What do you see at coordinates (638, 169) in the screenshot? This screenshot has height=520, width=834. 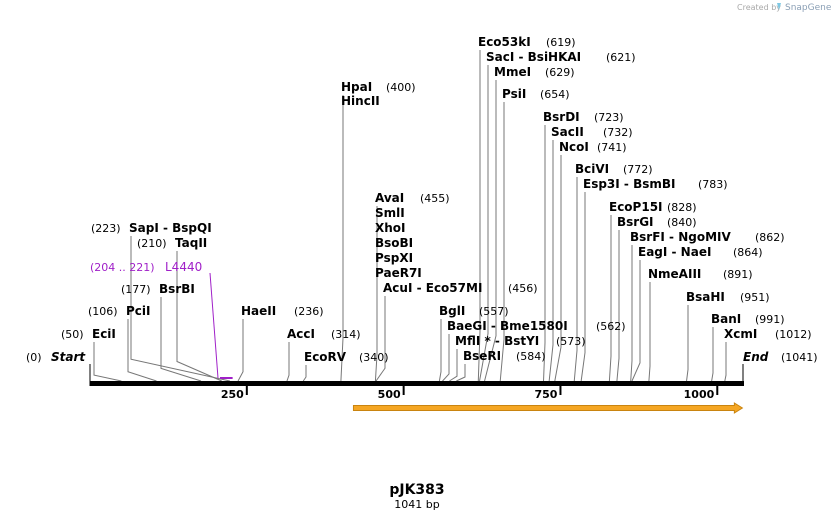 I see `site-position-28: (772)` at bounding box center [638, 169].